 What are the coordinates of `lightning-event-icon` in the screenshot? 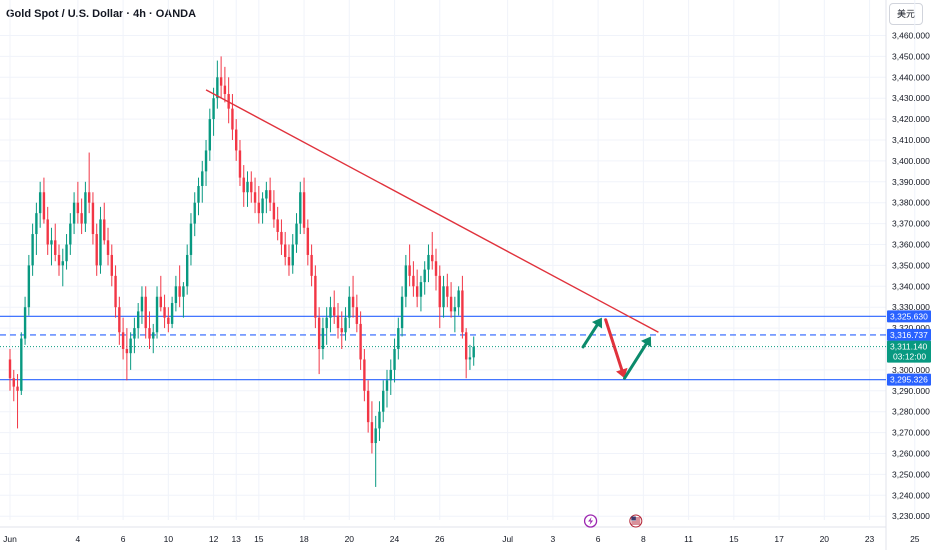 It's located at (590, 521).